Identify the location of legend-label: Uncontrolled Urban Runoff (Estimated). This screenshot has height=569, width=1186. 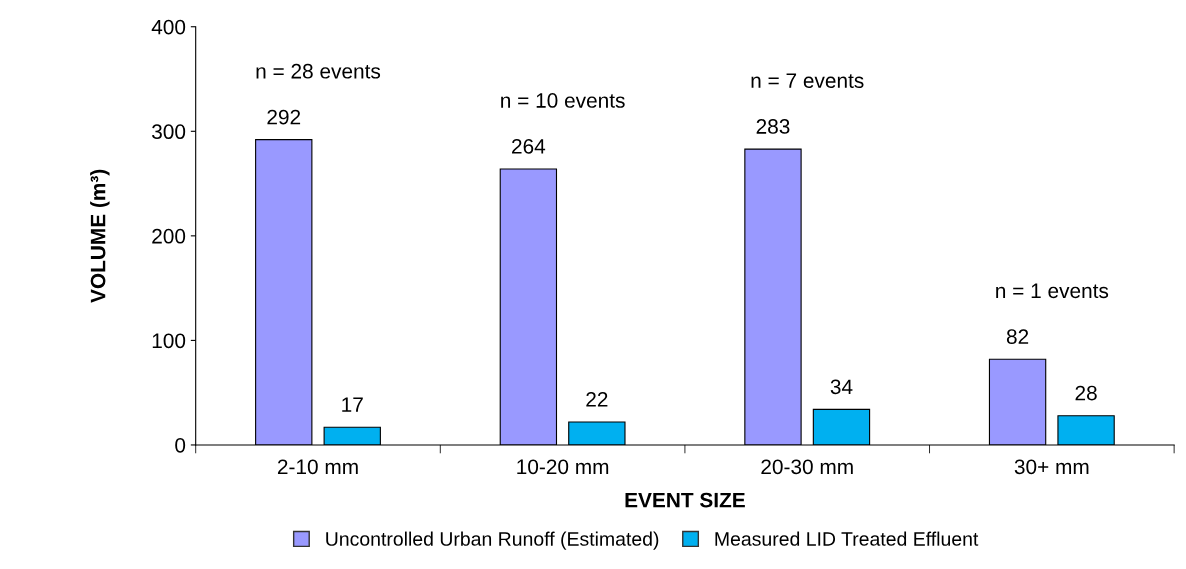
(492, 540).